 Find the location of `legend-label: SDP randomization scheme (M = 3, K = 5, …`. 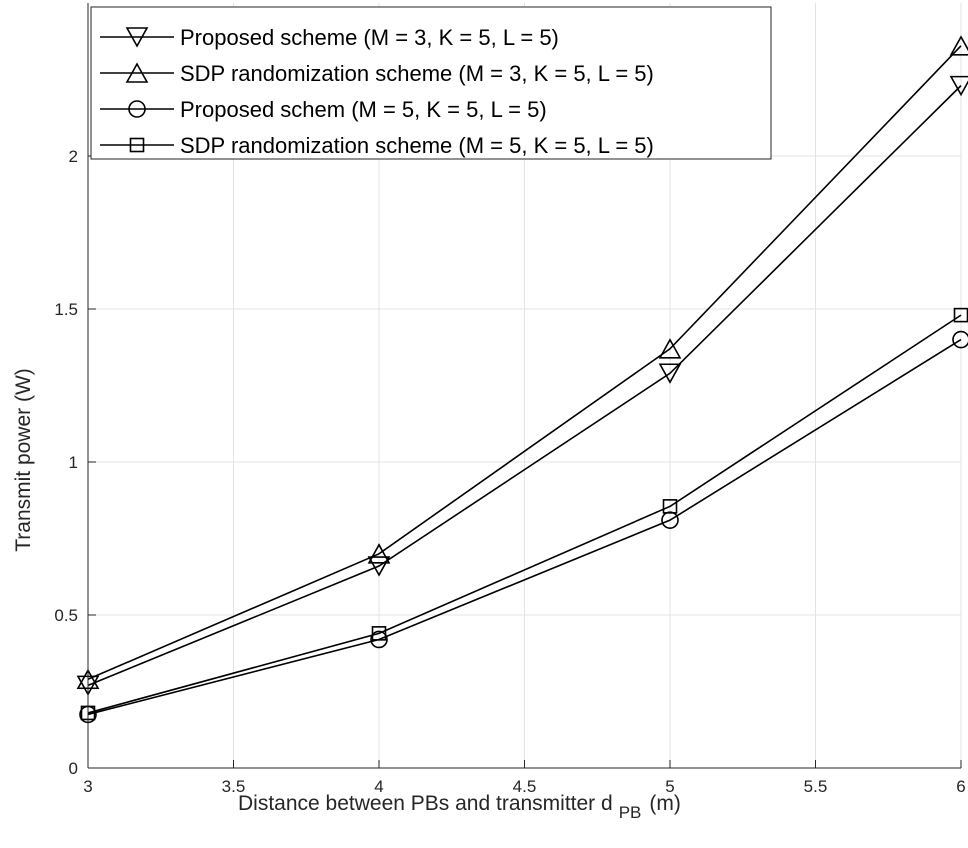

legend-label: SDP randomization scheme (M = 3, K = 5, … is located at coordinates (417, 73).